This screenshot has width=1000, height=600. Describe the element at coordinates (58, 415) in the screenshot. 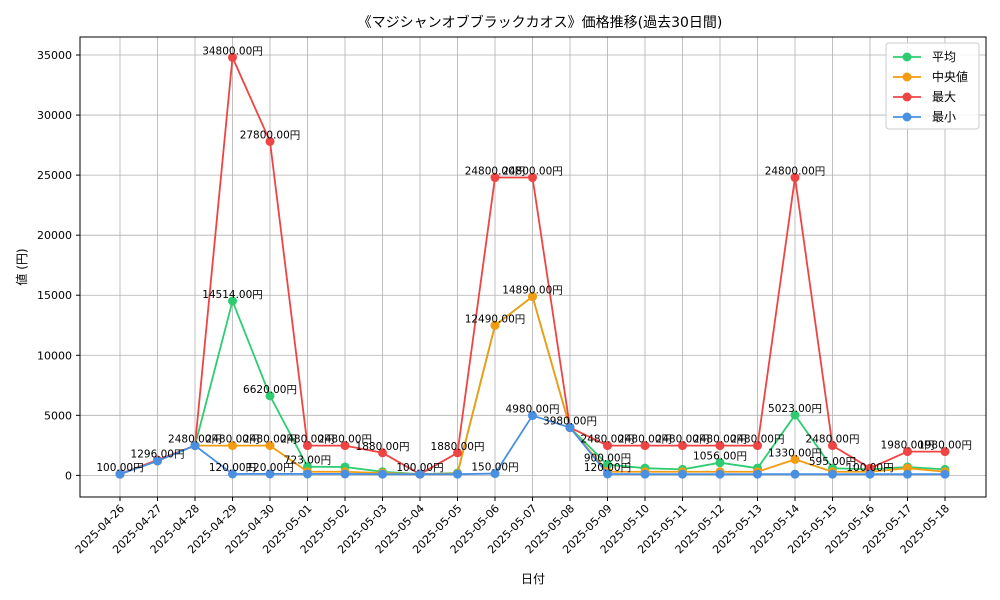

I see `y-tick-label: 5000` at that location.